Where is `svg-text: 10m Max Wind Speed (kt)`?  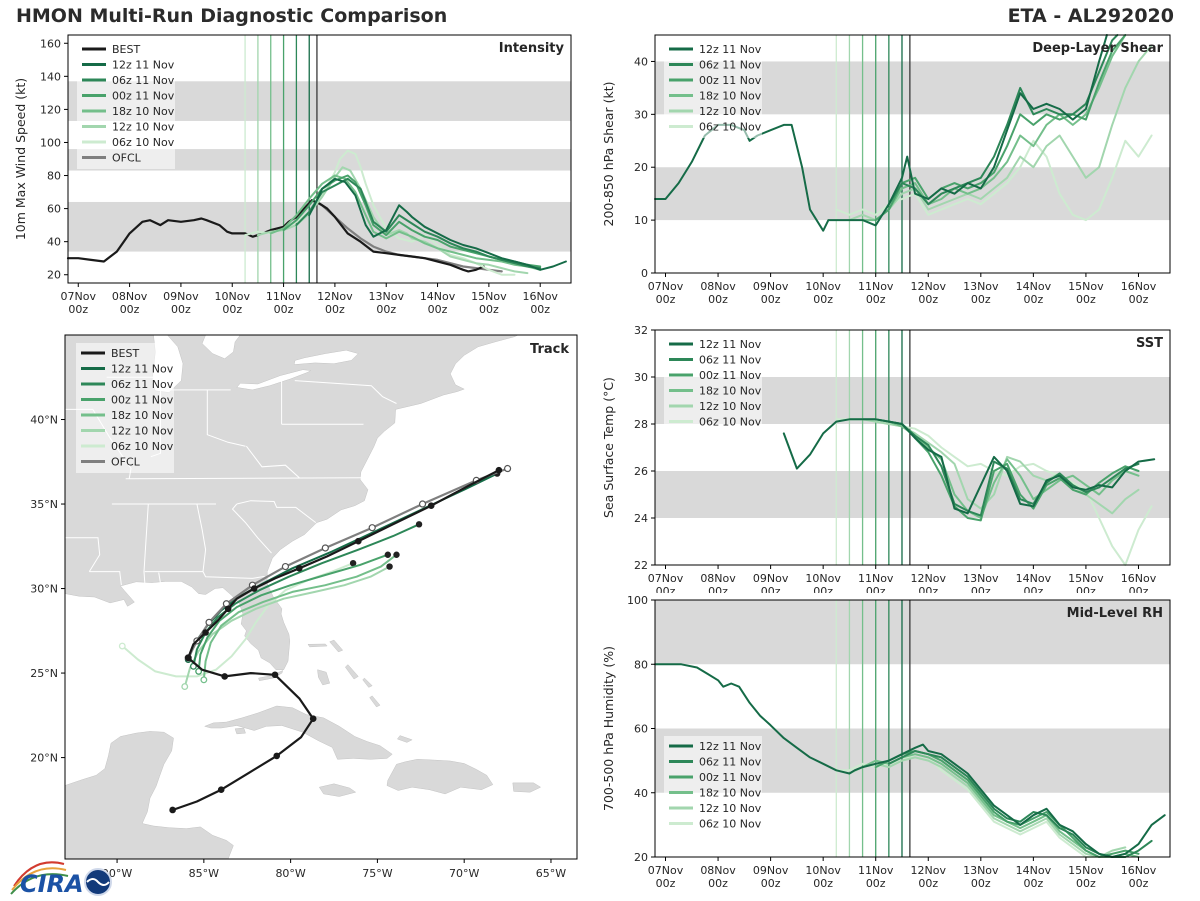
svg-text: 10m Max Wind Speed (kt) is located at coordinates (20, 159).